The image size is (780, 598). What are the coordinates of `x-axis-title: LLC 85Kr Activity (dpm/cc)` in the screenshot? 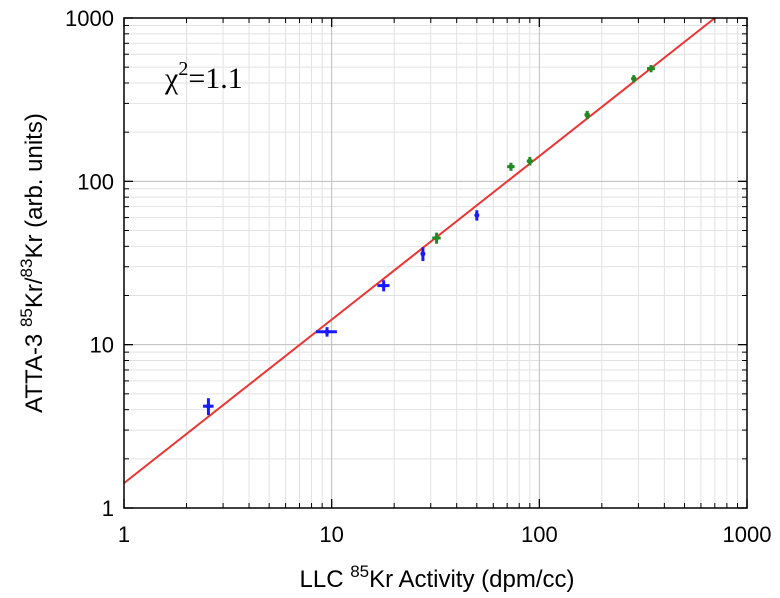 It's located at (437, 577).